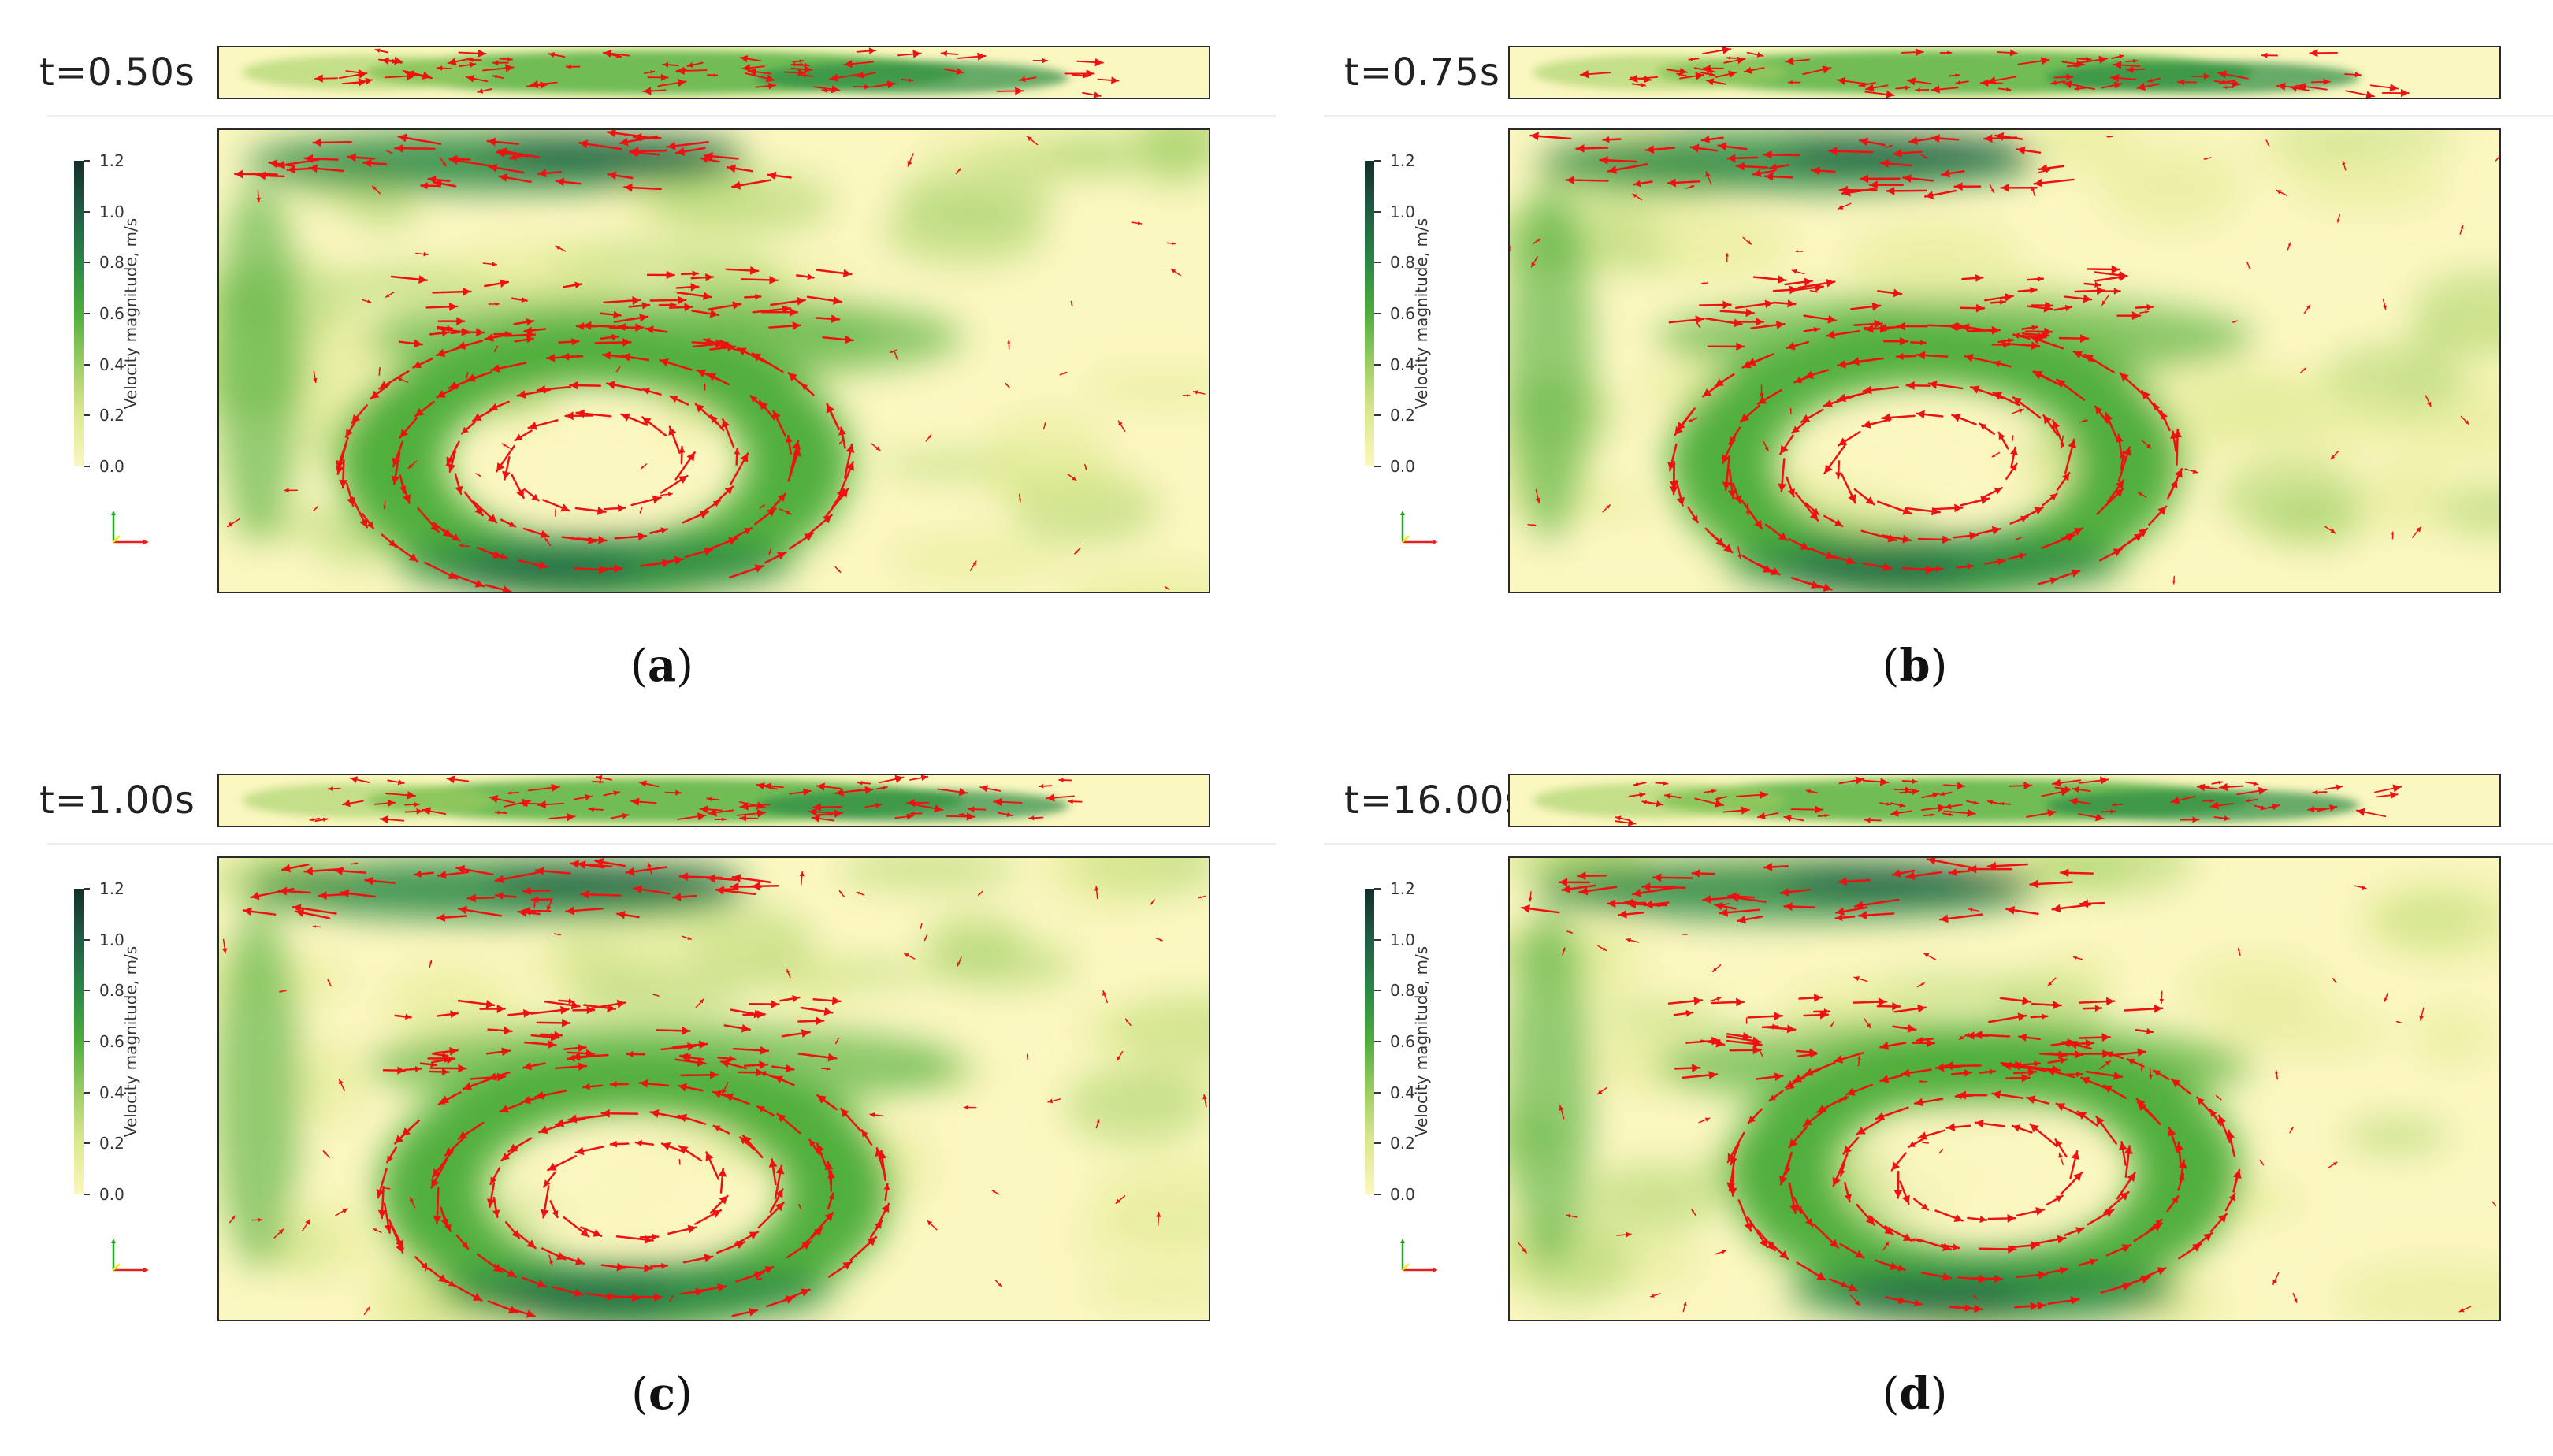  What do you see at coordinates (1402, 364) in the screenshot?
I see `colorbar-label: 0.4` at bounding box center [1402, 364].